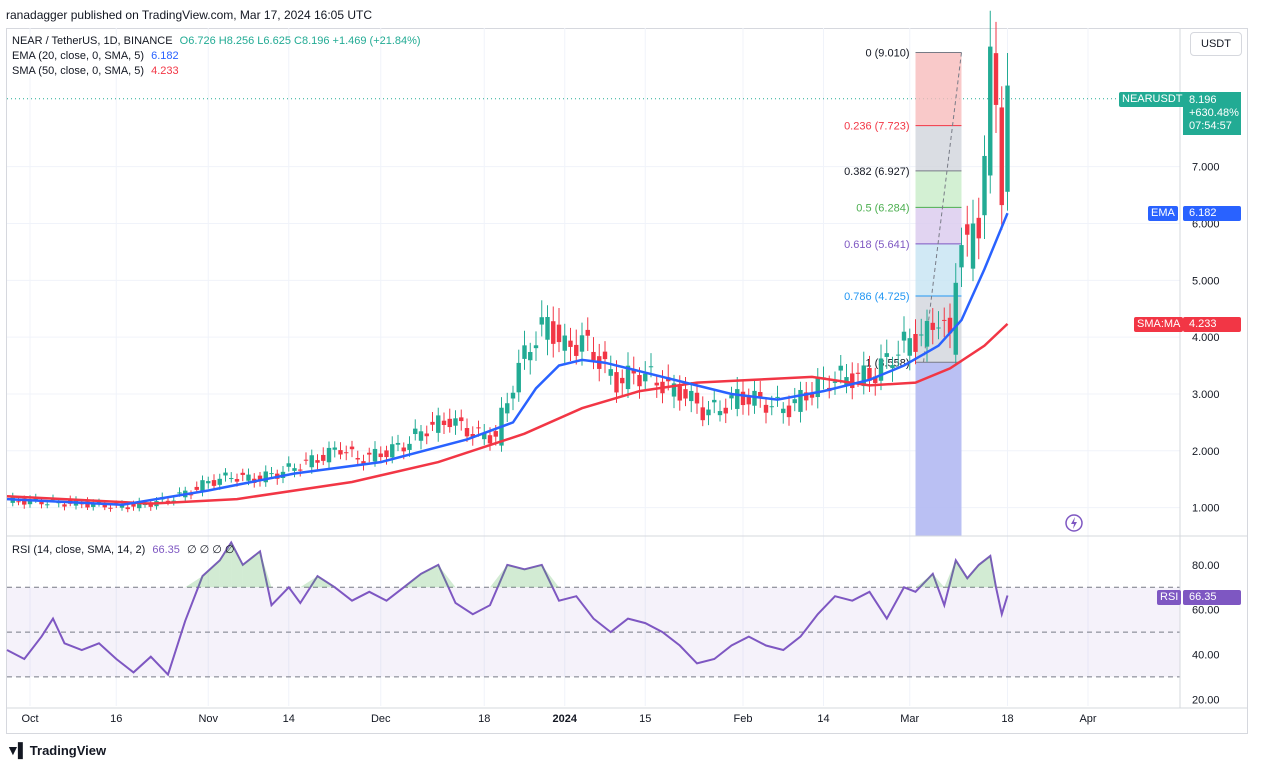 This screenshot has height=768, width=1264. I want to click on x-tick-label: Oct, so click(29, 719).